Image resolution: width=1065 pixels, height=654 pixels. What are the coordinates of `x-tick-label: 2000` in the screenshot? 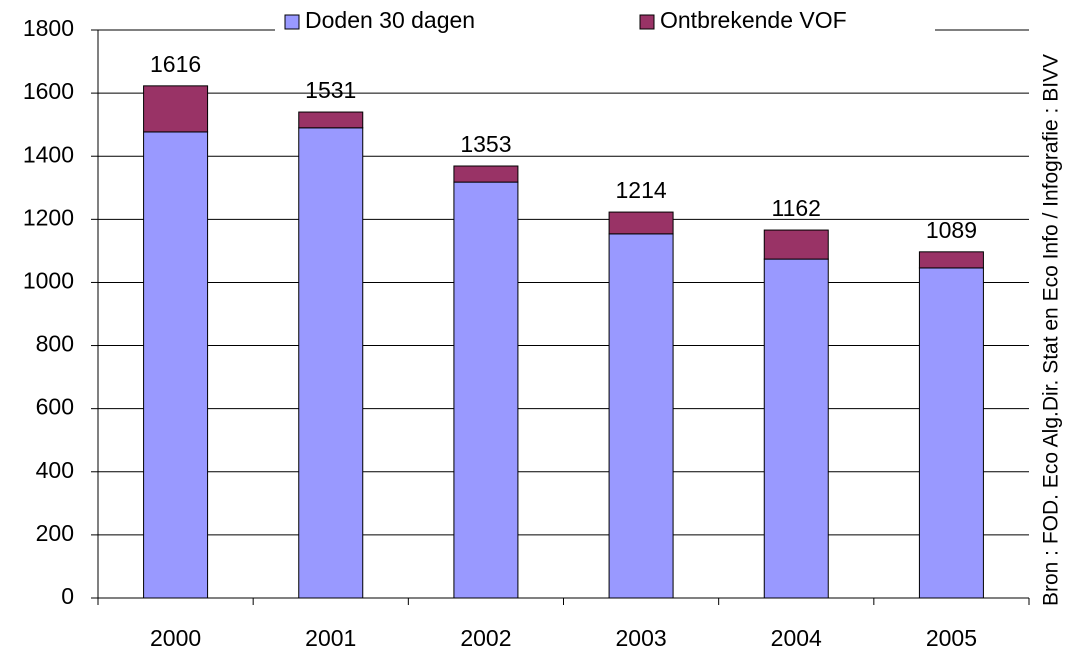 It's located at (175, 638).